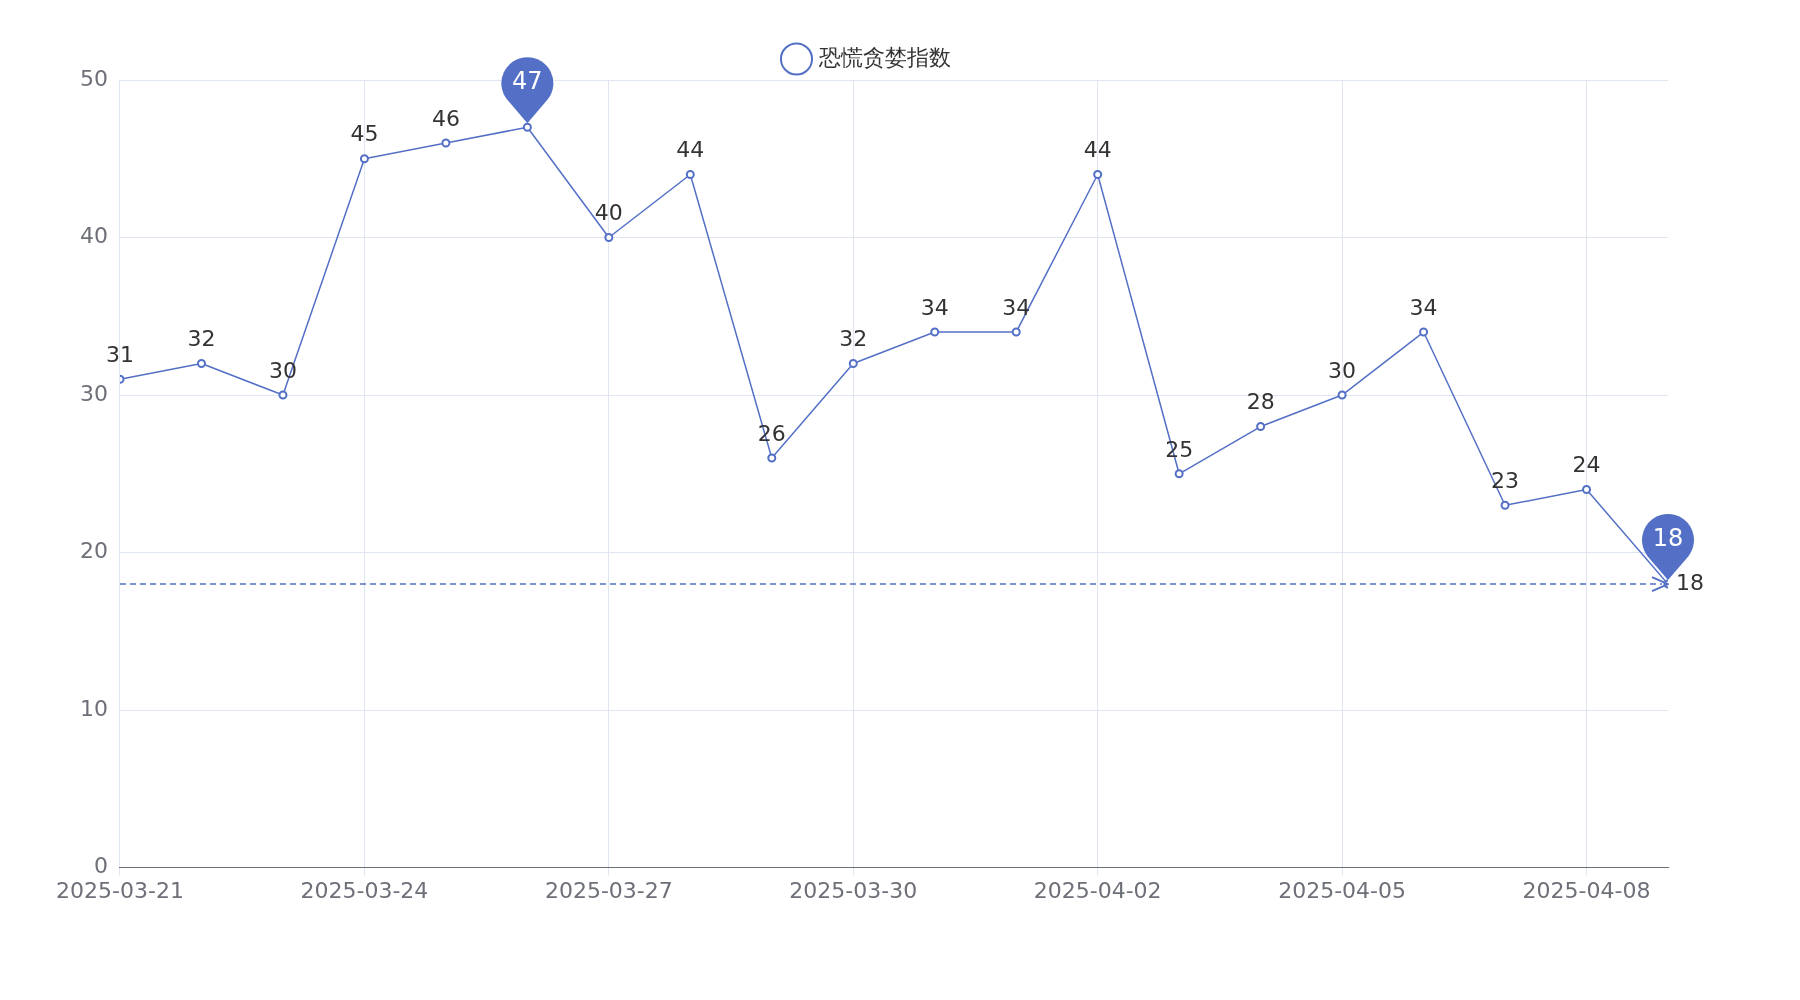 This screenshot has height=1000, width=1800. I want to click on y-tick-label: 10, so click(93, 708).